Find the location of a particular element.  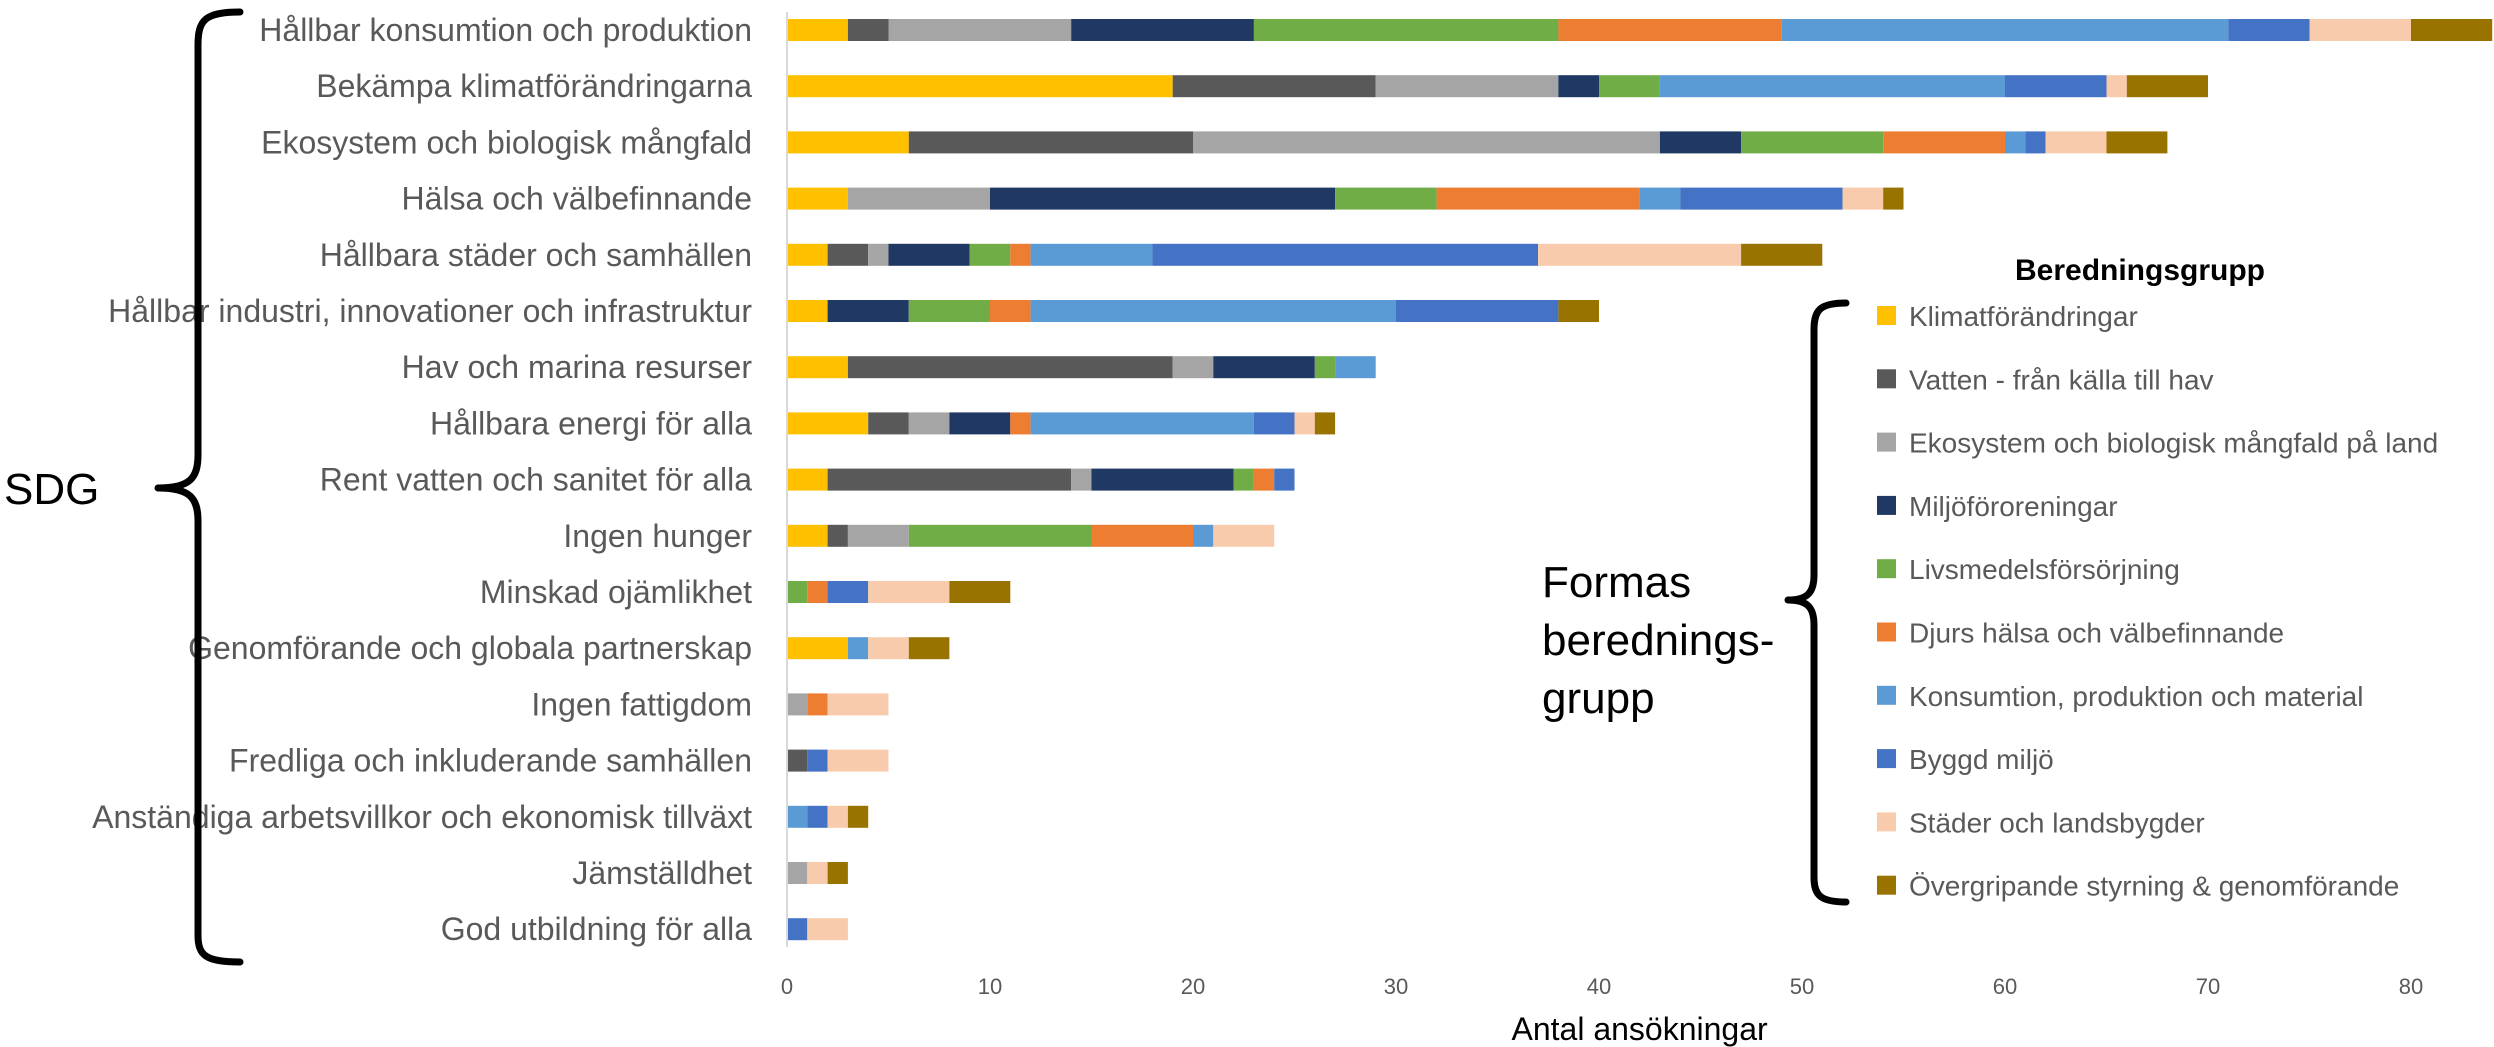

sdg-label: SDG is located at coordinates (51, 489).